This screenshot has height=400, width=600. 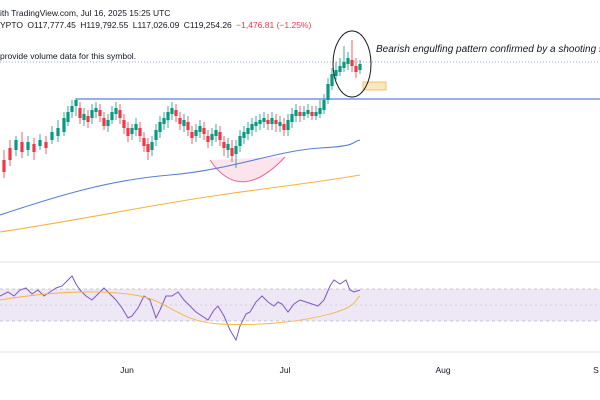 I want to click on low-value: L117,026.09, so click(x=156, y=25).